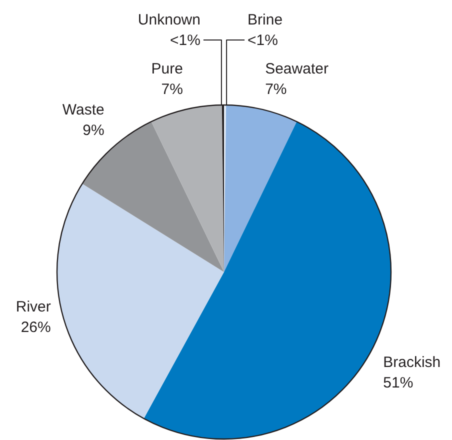 The height and width of the screenshot is (440, 452). I want to click on slice-label: Waste, so click(83, 109).